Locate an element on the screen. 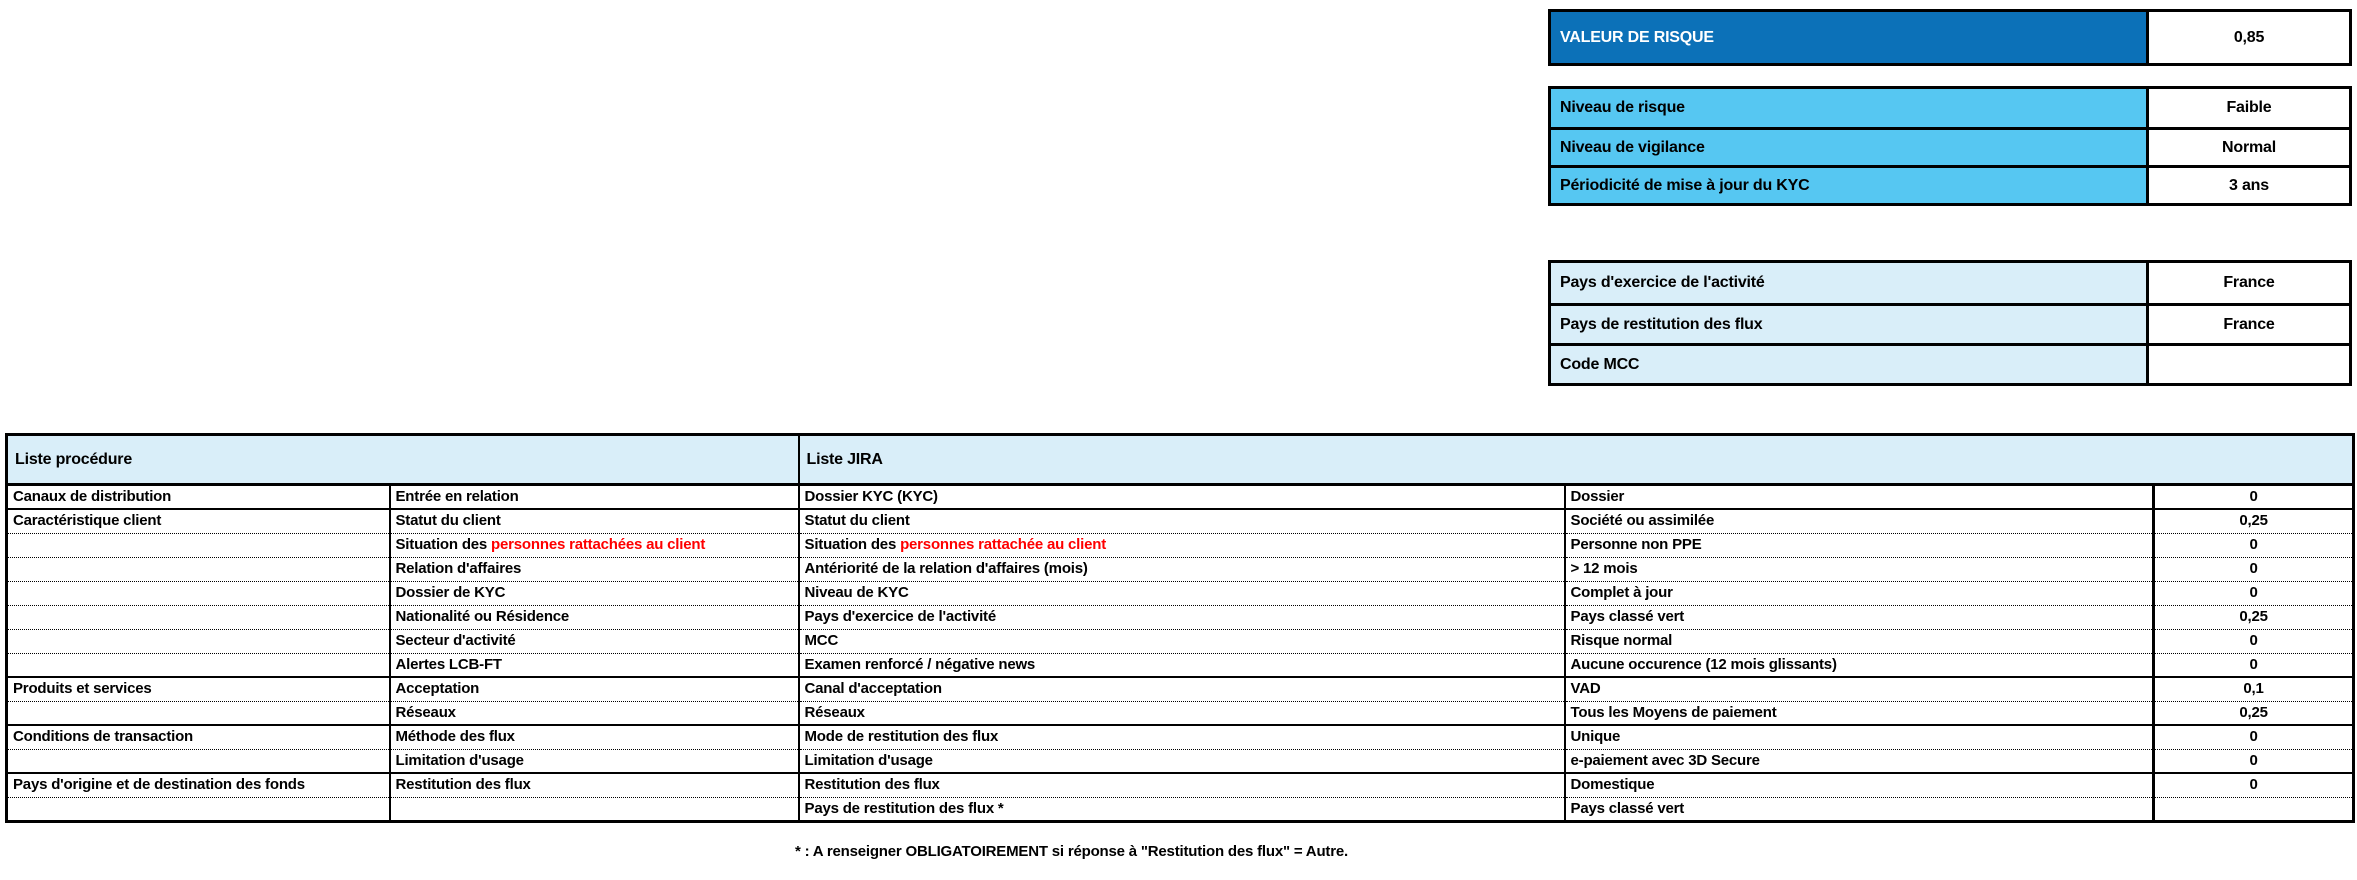 This screenshot has width=2357, height=880. header-liste-jira: Liste JIRA is located at coordinates (1576, 460).